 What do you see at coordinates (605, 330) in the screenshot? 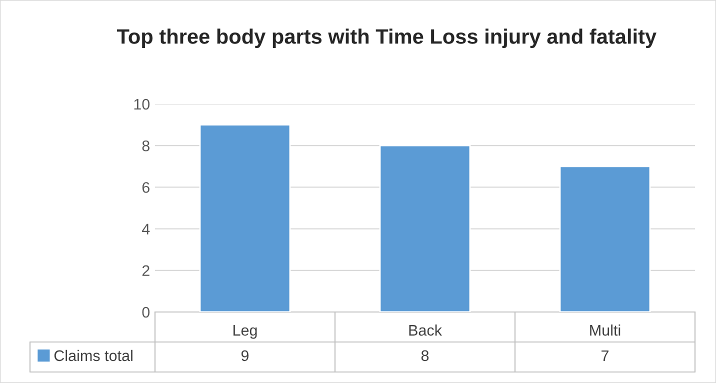
I see `x-tick-label: Multi` at bounding box center [605, 330].